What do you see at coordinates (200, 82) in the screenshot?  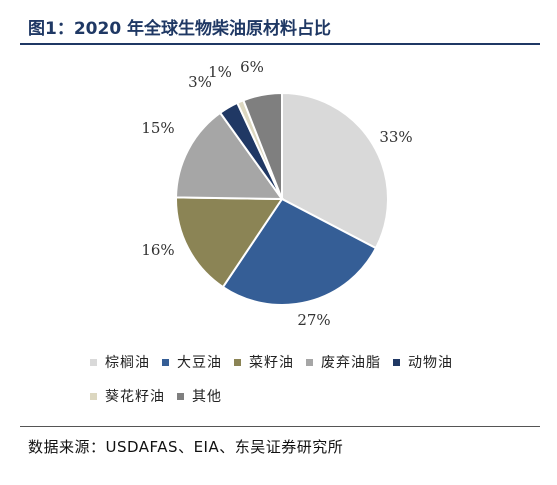 I see `pie-label-5: 3%` at bounding box center [200, 82].